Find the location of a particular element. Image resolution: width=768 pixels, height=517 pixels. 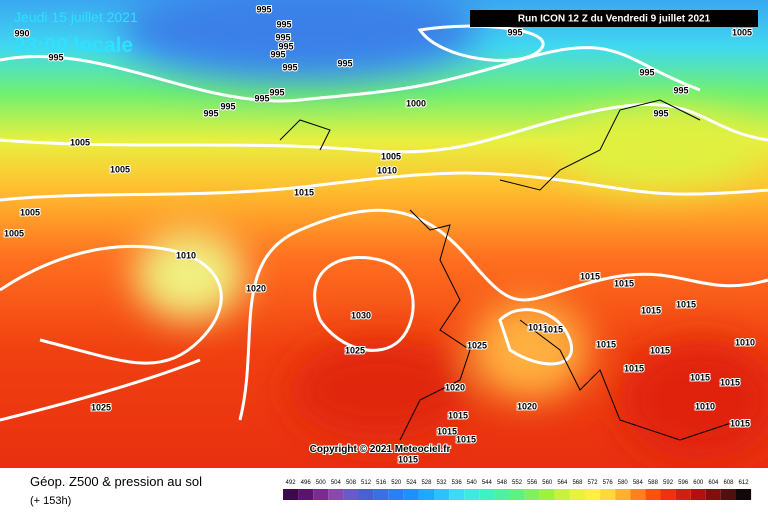

footer-lead: (+ 153h) is located at coordinates (50, 501).